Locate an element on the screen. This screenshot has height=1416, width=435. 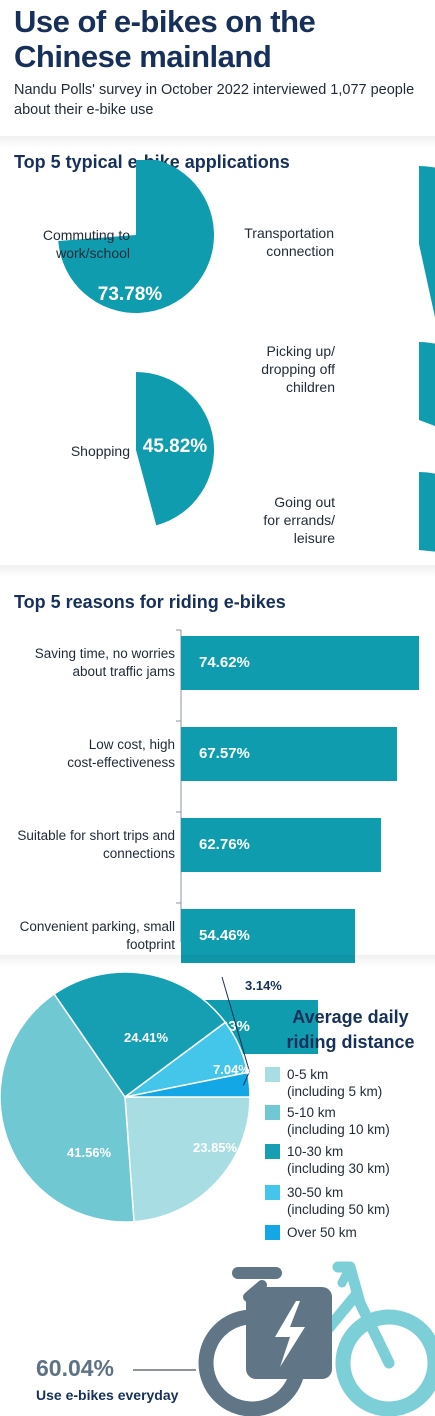
reason-label-line: cost-effectiveness is located at coordinates (121, 762).